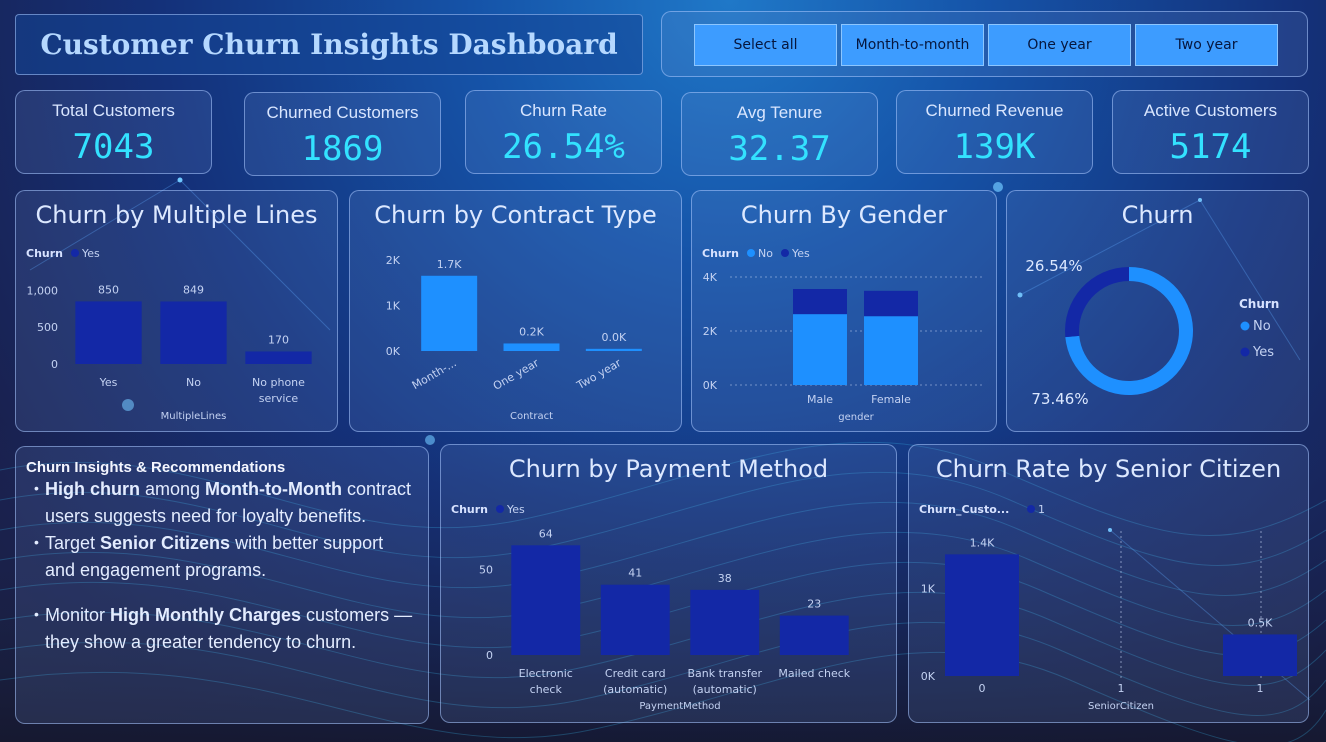 The image size is (1326, 742). What do you see at coordinates (449, 264) in the screenshot?
I see `data-label: 1.7K` at bounding box center [449, 264].